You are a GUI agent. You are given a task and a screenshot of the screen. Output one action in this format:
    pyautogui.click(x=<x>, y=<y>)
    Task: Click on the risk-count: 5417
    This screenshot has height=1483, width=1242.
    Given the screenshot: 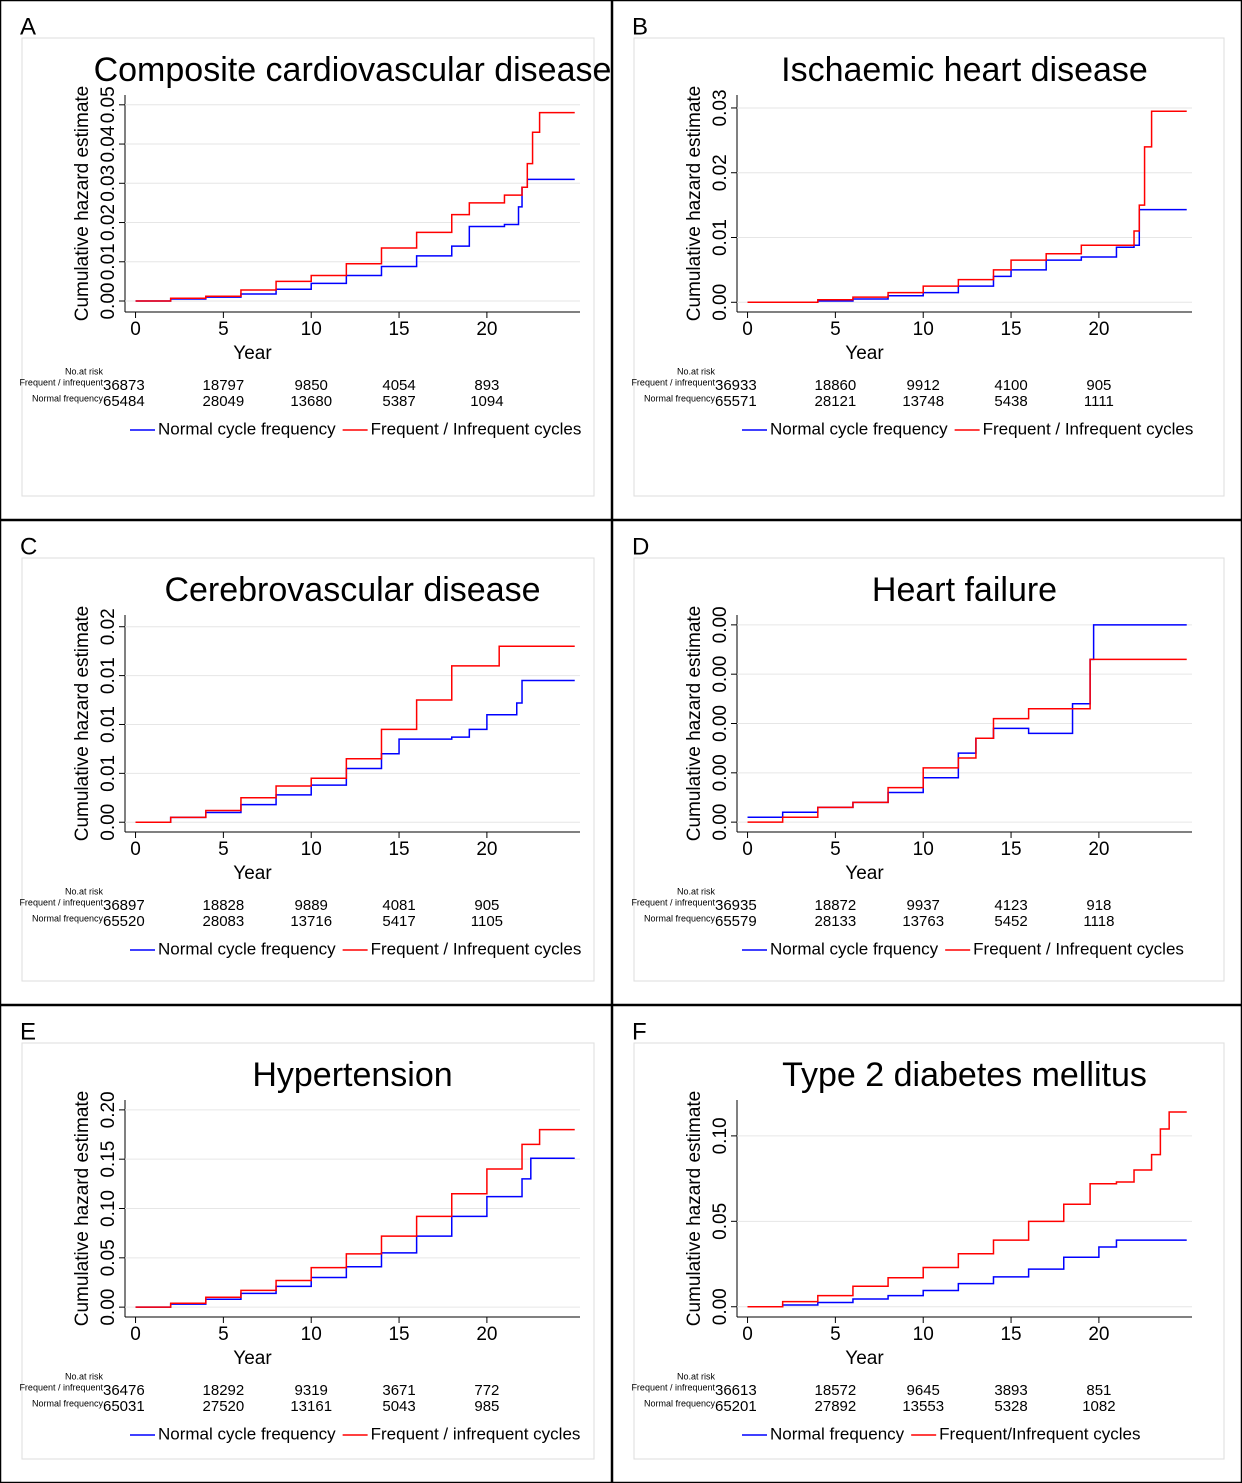 What is the action you would take?
    pyautogui.click(x=398, y=921)
    